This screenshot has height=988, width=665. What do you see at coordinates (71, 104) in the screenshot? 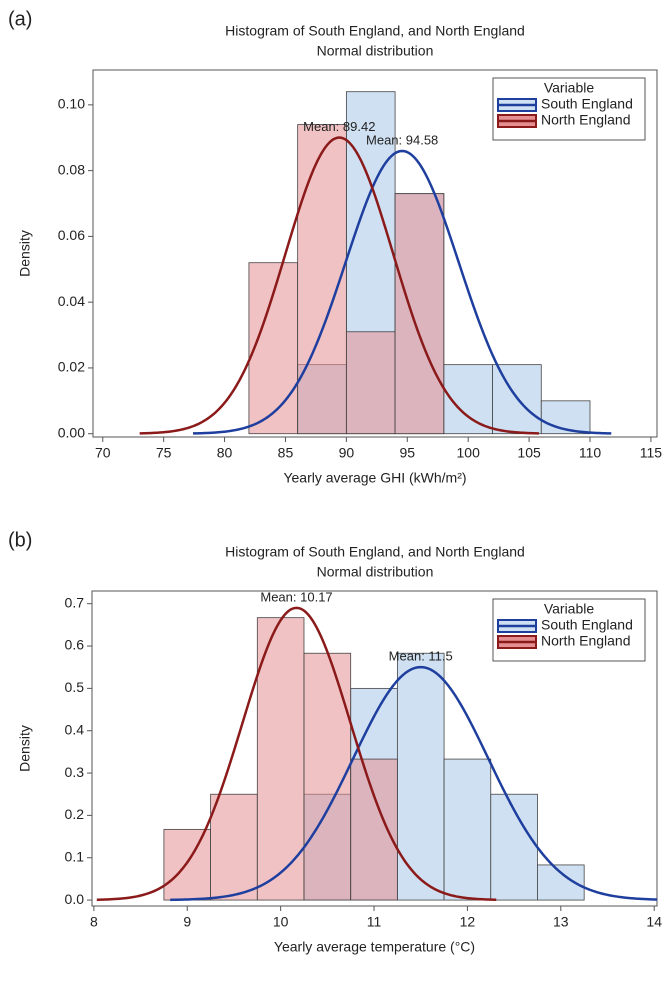
I see `y-tick-label: 0.10` at bounding box center [71, 104].